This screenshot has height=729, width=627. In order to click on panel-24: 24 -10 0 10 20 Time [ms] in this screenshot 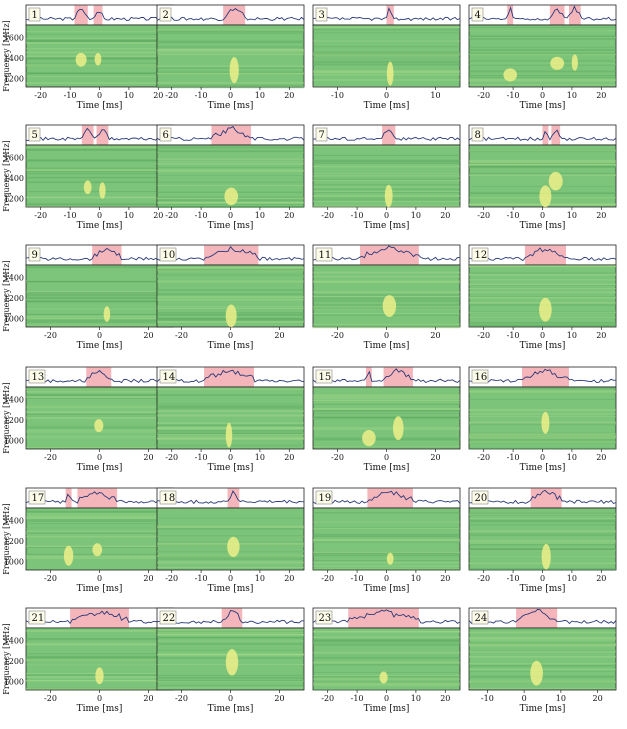, I will do `click(542, 660)`.